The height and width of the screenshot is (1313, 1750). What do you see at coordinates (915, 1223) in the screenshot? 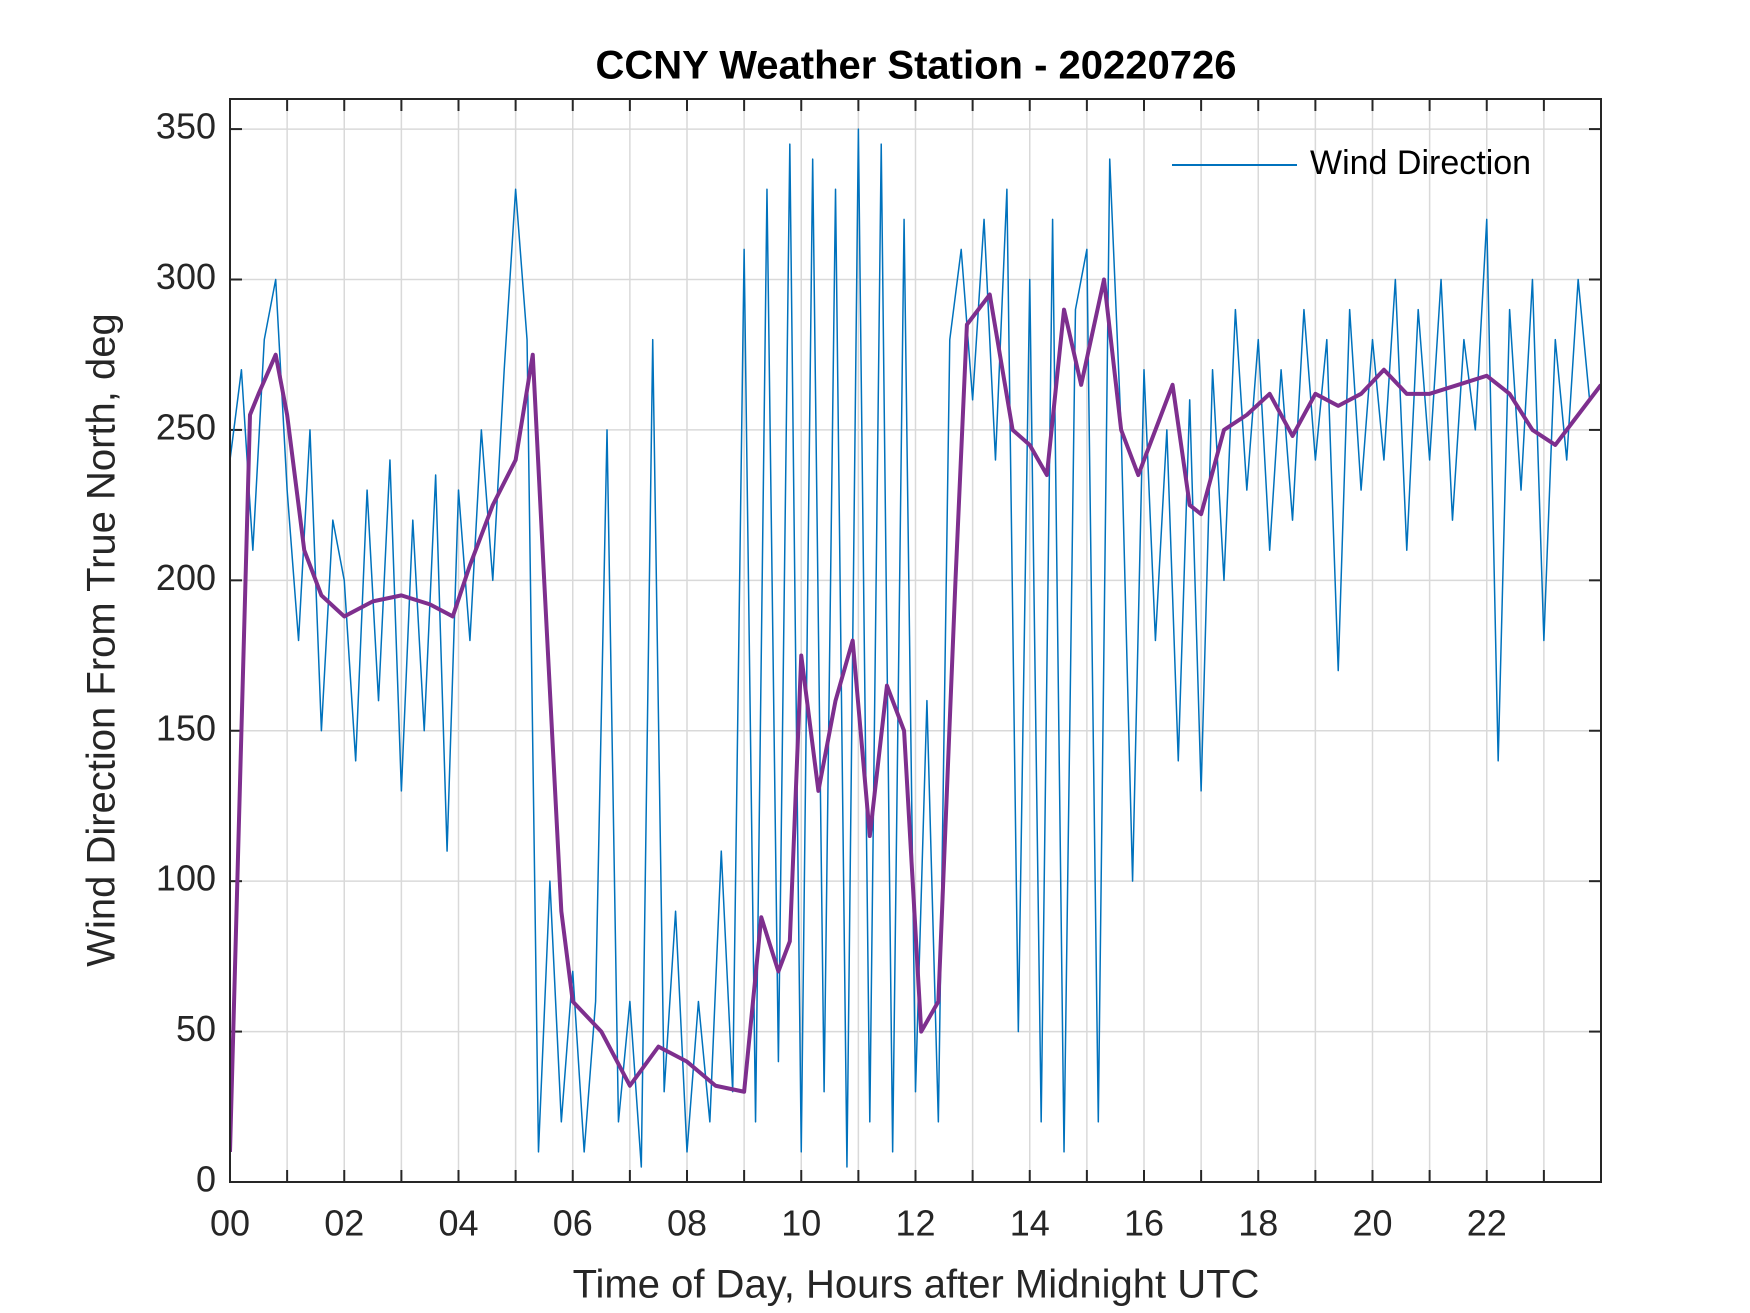
I see `x-tick-label: 12` at bounding box center [915, 1223].